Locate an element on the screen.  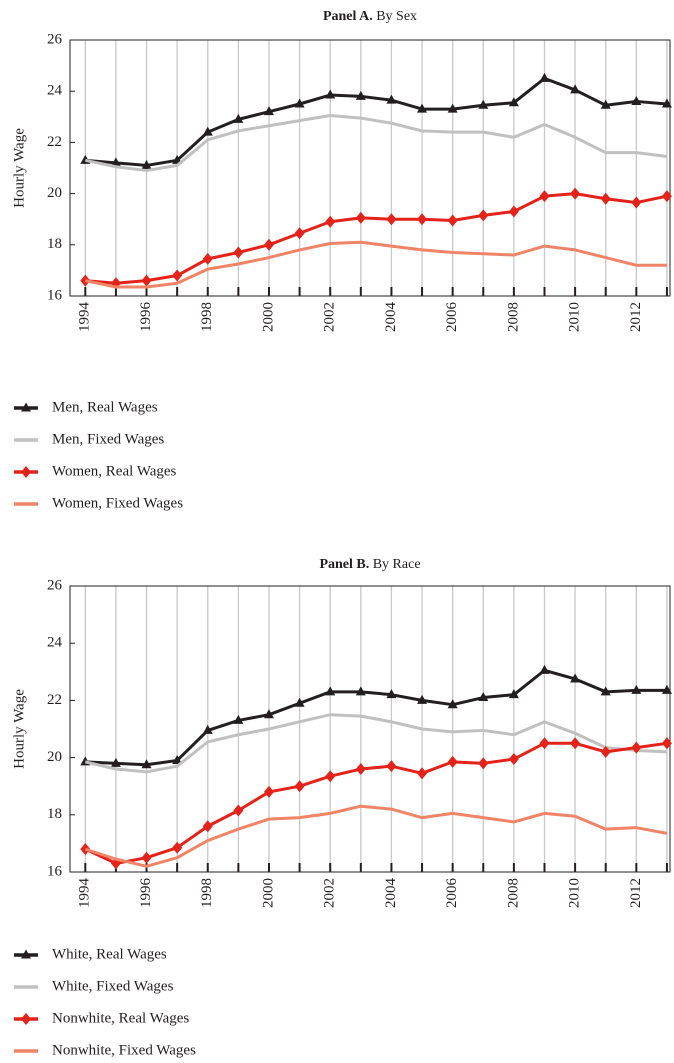
y-tick-label: 18 is located at coordinates (54, 814).